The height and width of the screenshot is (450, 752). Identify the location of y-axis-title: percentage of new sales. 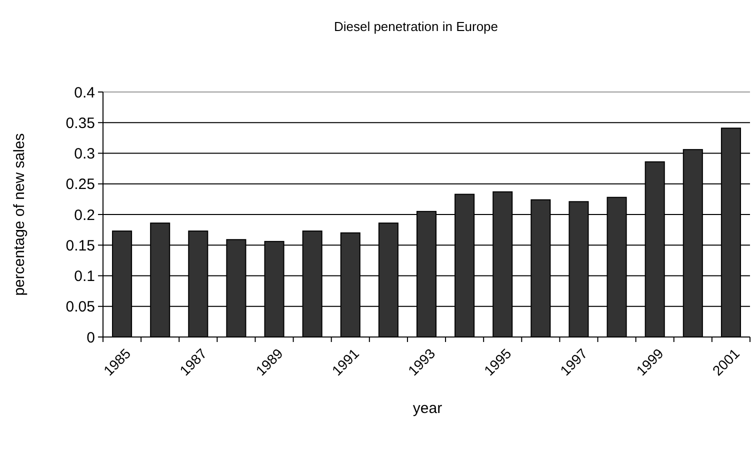
(19, 214).